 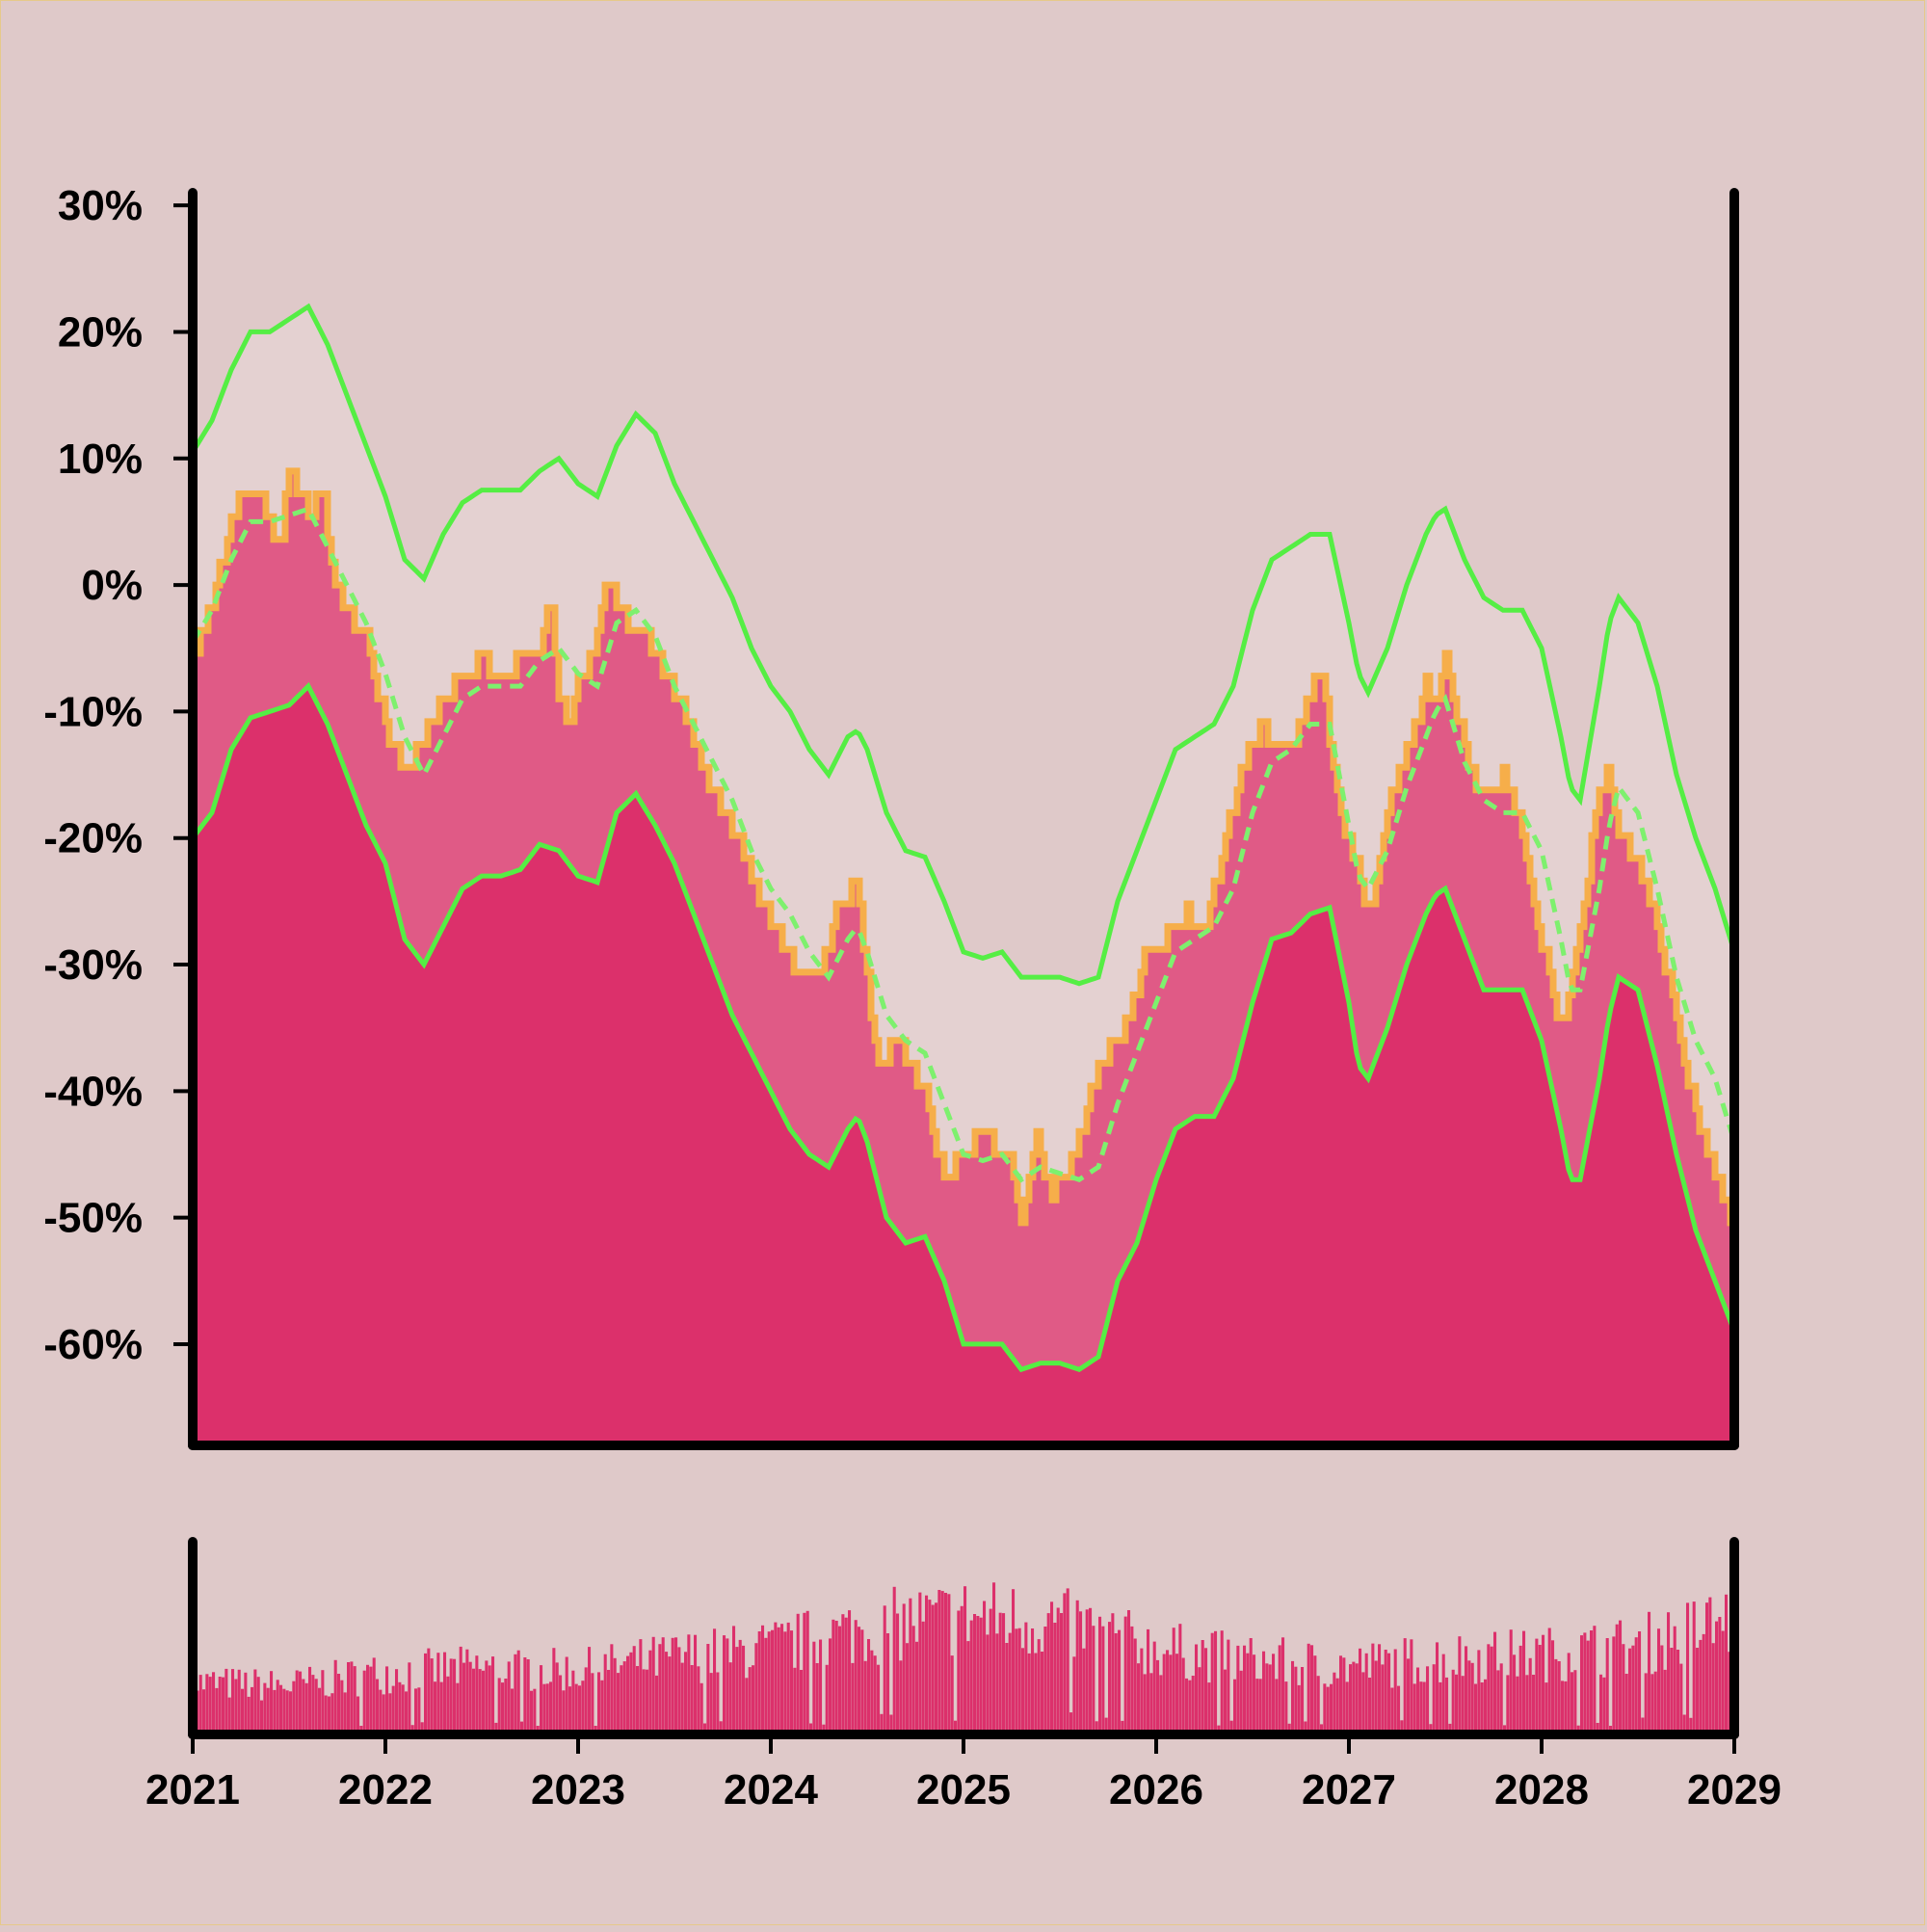 What do you see at coordinates (93, 1091) in the screenshot?
I see `y-tick-label: -40%` at bounding box center [93, 1091].